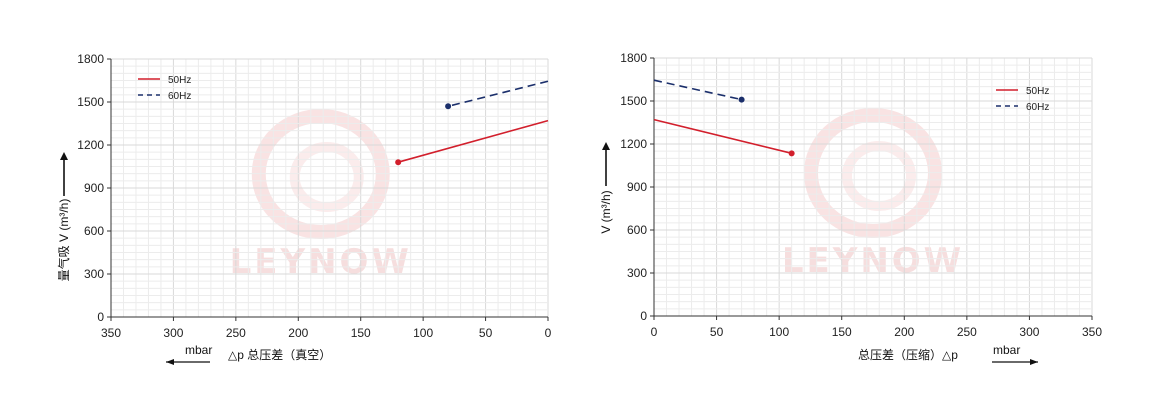 This screenshot has height=420, width=1160. Describe the element at coordinates (63, 240) in the screenshot. I see `y-axis-label: 量气吸 V (m³/h)` at that location.